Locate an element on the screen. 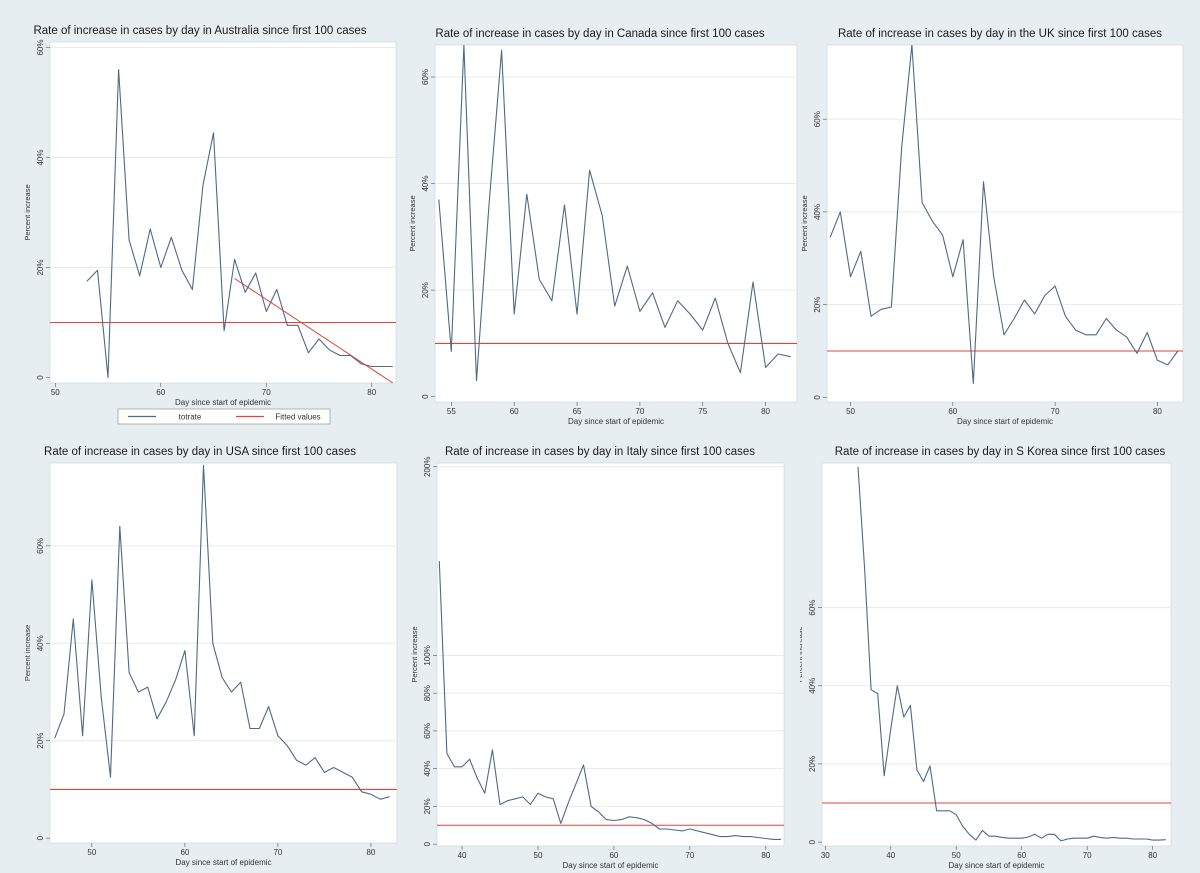  y-tick-label: 80% is located at coordinates (427, 693).